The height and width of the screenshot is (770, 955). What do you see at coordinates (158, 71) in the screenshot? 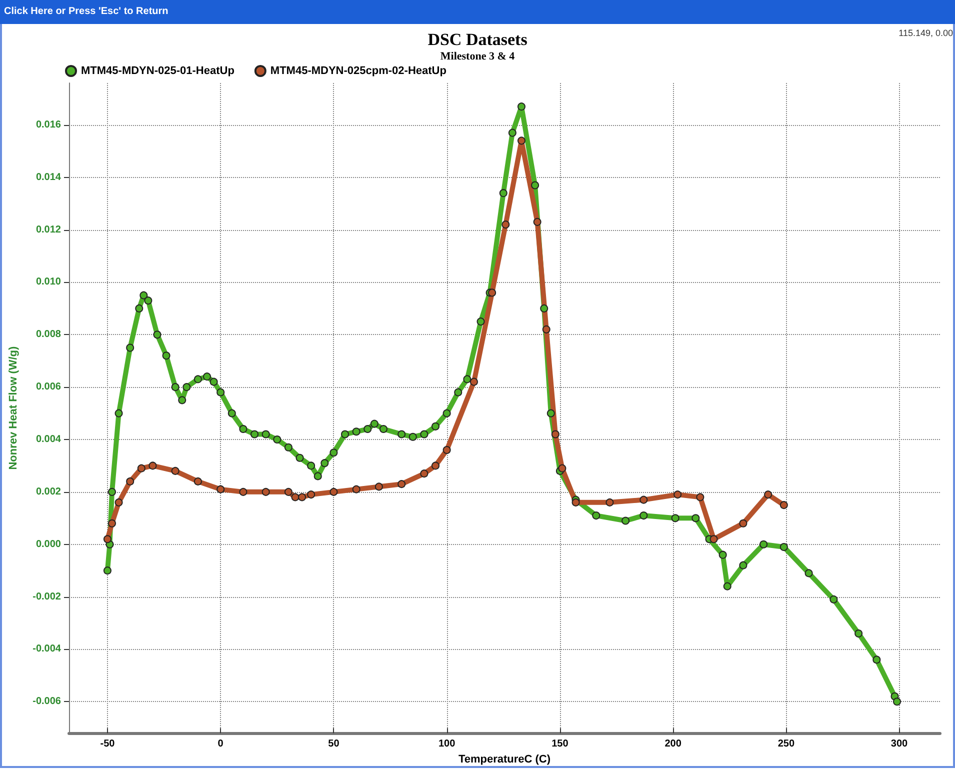
I see `legend-label: MTM45-MDYN-025-01-HeatUp` at bounding box center [158, 71].